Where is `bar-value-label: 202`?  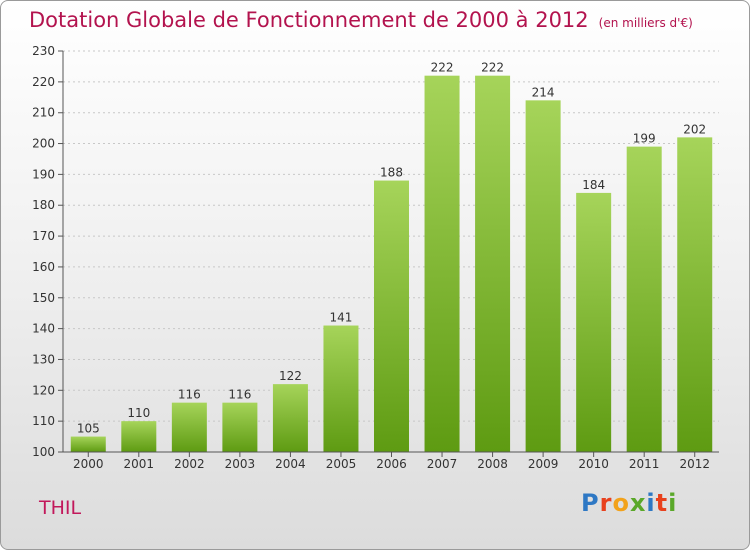 bar-value-label: 202 is located at coordinates (694, 129).